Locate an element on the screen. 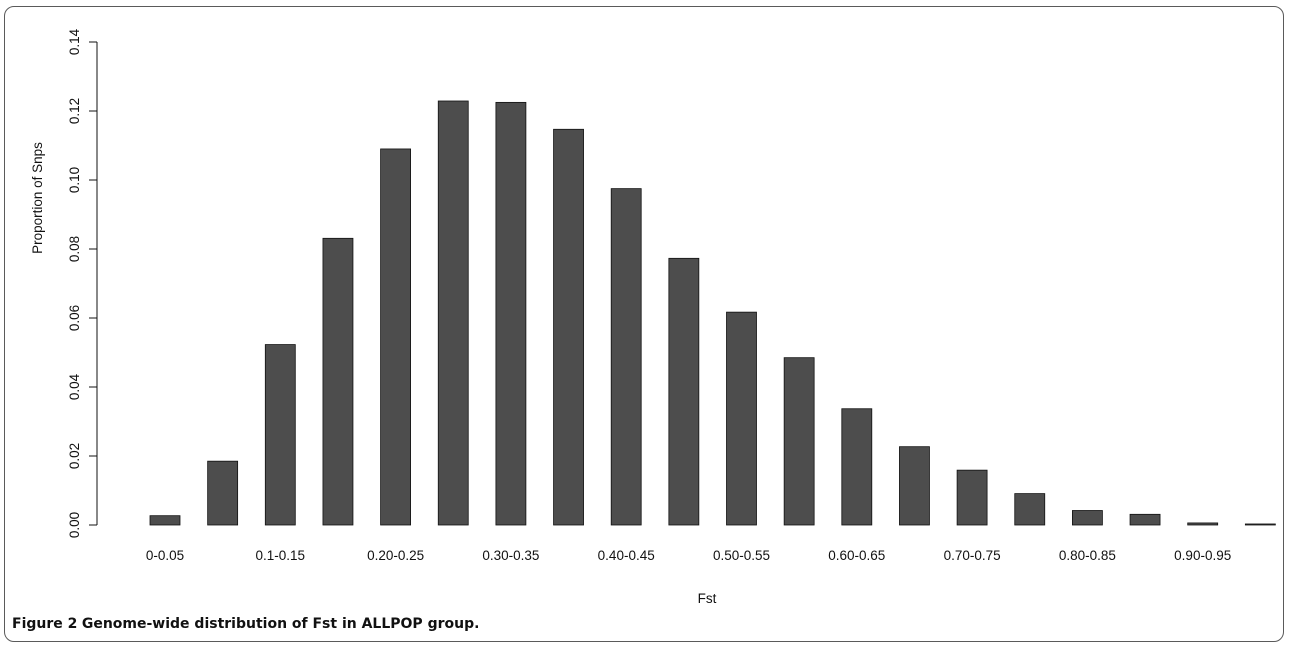 This screenshot has height=647, width=1290. bar-0.60-0.65 is located at coordinates (857, 467).